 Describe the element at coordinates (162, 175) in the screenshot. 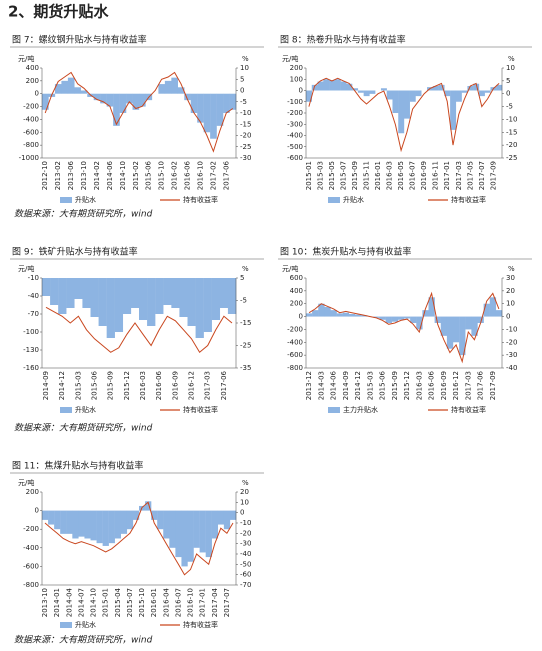

I see `x-tick-label: 2015-10` at that location.